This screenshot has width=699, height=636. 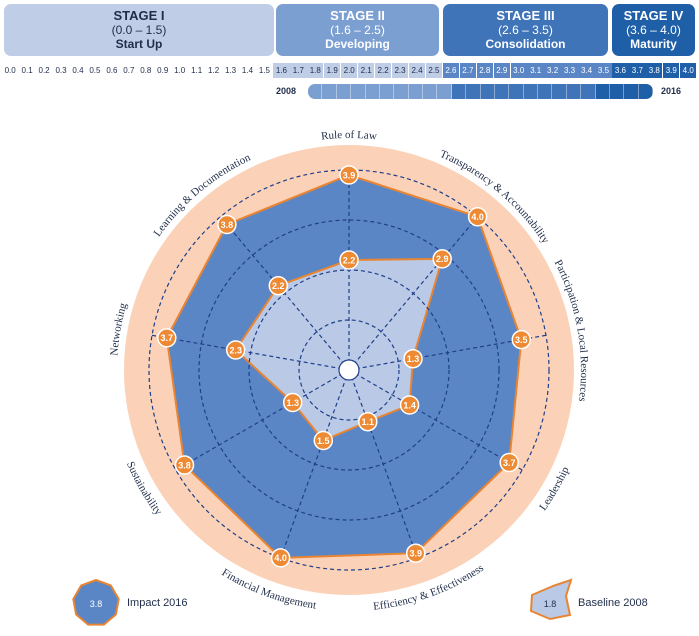 What do you see at coordinates (484, 70) in the screenshot?
I see `scale-tick: 2.8` at bounding box center [484, 70].